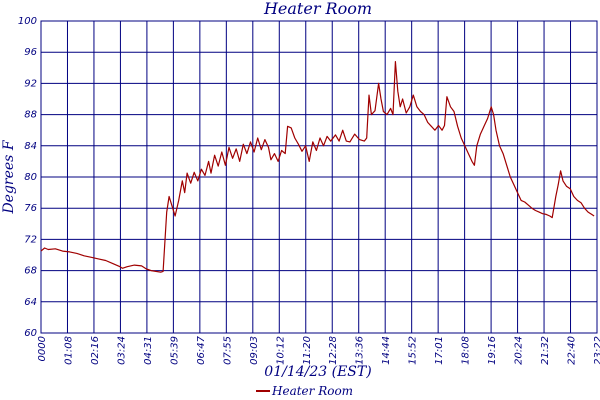 The width and height of the screenshot is (600, 400). What do you see at coordinates (30, 271) in the screenshot?
I see `y-tick-label: 68` at bounding box center [30, 271].